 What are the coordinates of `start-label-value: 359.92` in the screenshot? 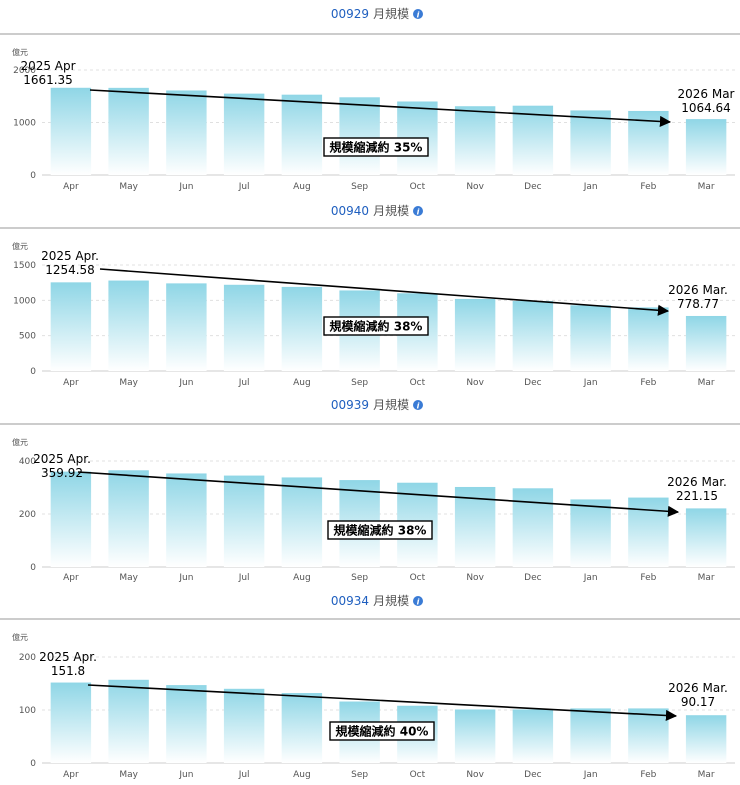 It's located at (62, 473).